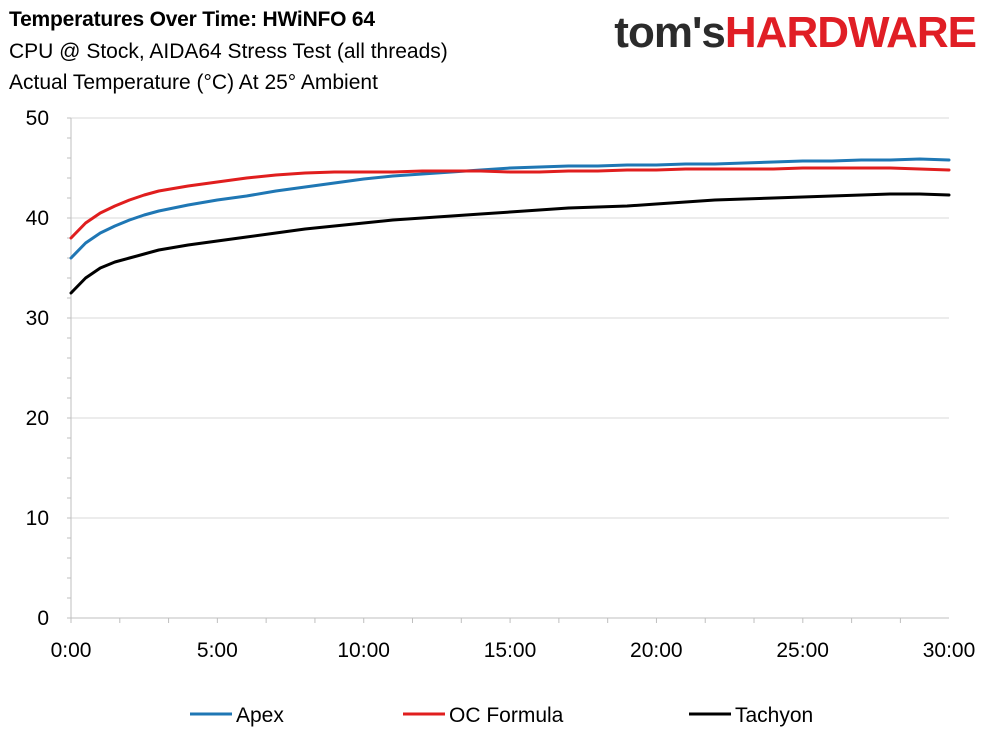 The height and width of the screenshot is (750, 990). Describe the element at coordinates (192, 19) in the screenshot. I see `chart-title: Temperatures Over Time: HWiNFO 64` at that location.